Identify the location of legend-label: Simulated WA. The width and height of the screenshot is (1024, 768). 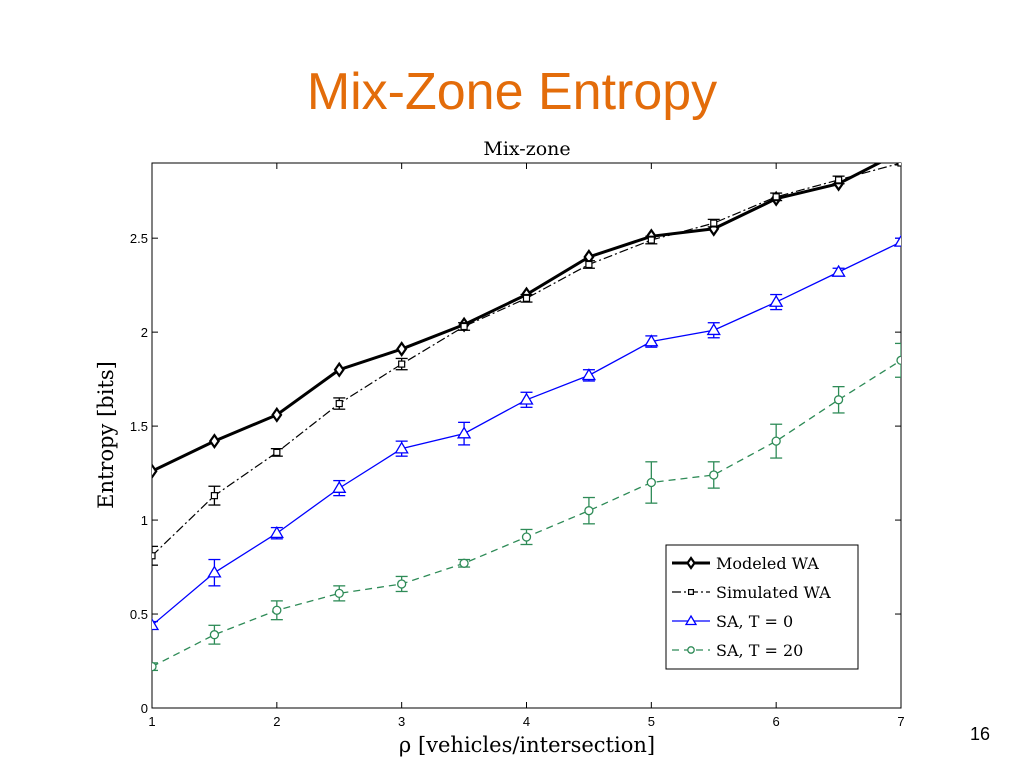
(773, 592).